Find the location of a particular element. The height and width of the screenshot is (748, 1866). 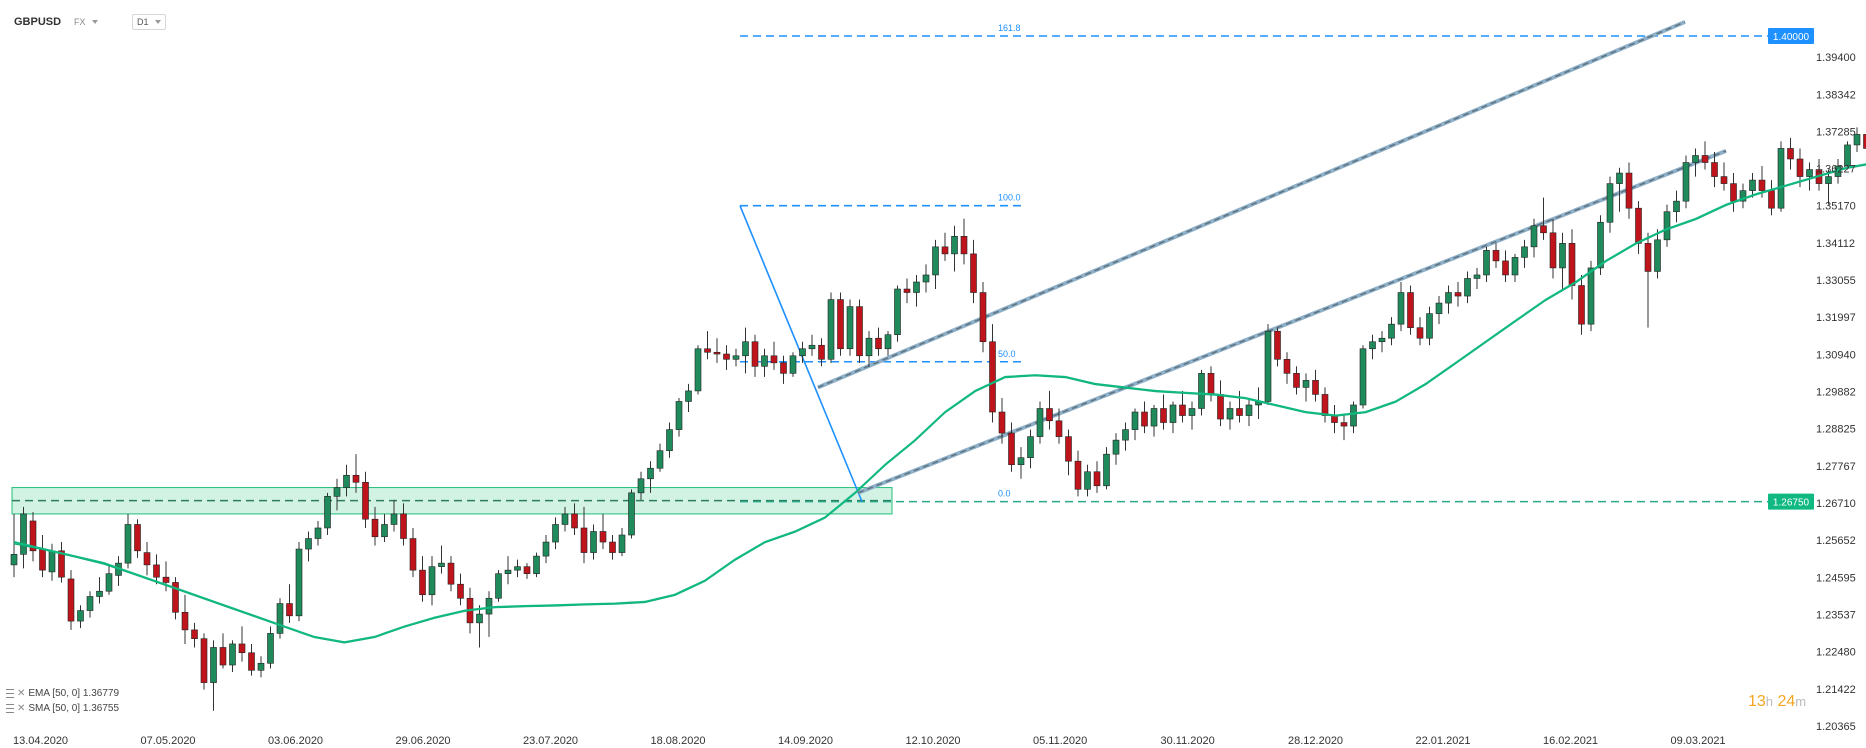

fib-label: 0.0 is located at coordinates (1004, 494).